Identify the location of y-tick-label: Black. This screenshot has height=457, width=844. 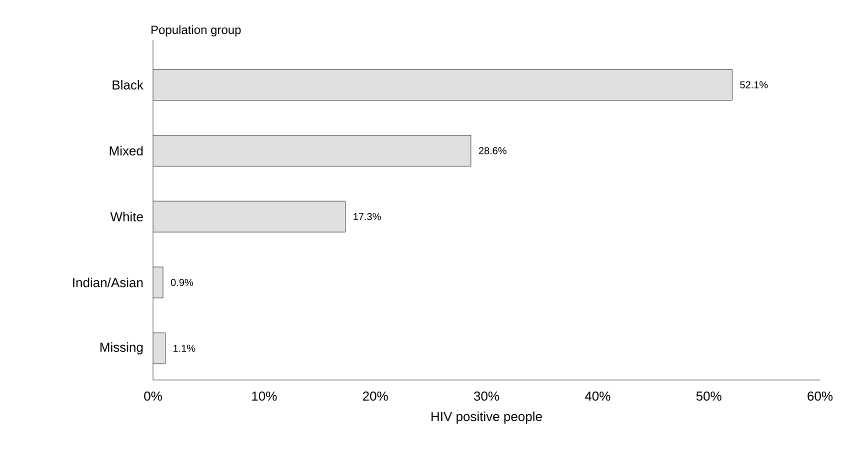
(128, 85).